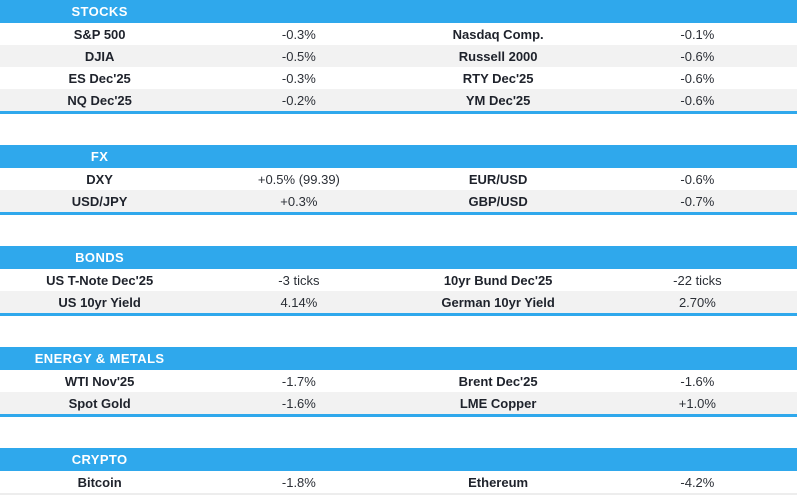  Describe the element at coordinates (99, 179) in the screenshot. I see `instrument-name: DXY` at that location.